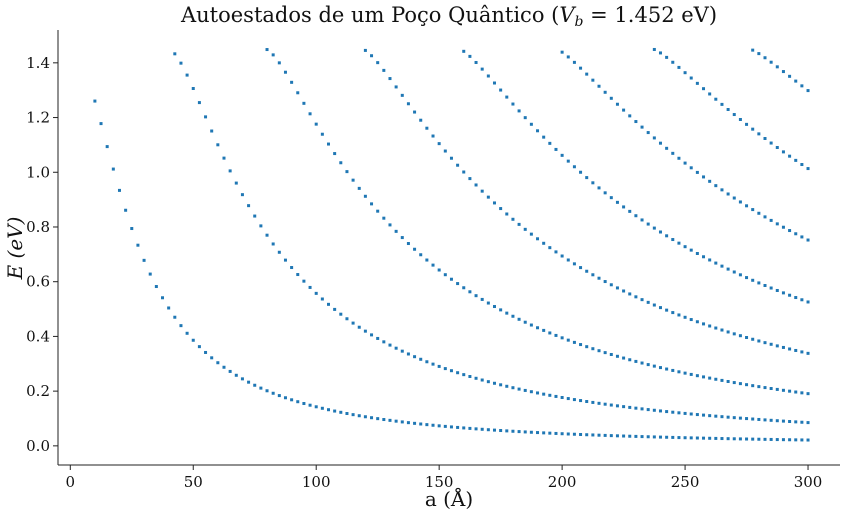  What do you see at coordinates (38, 172) in the screenshot?
I see `y-tick-label: 1.0` at bounding box center [38, 172].